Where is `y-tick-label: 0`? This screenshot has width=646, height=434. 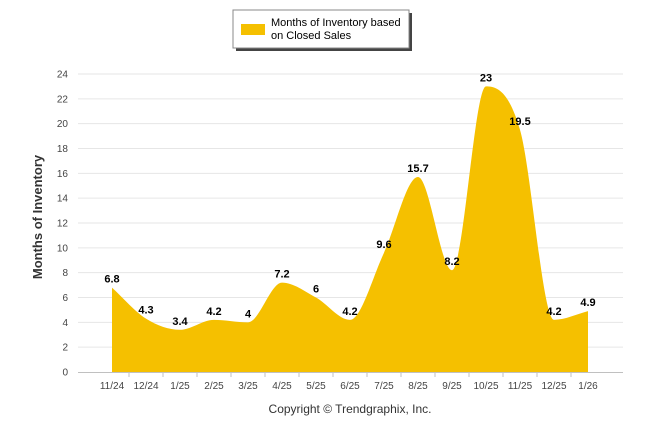
y-tick-label: 0 is located at coordinates (65, 373).